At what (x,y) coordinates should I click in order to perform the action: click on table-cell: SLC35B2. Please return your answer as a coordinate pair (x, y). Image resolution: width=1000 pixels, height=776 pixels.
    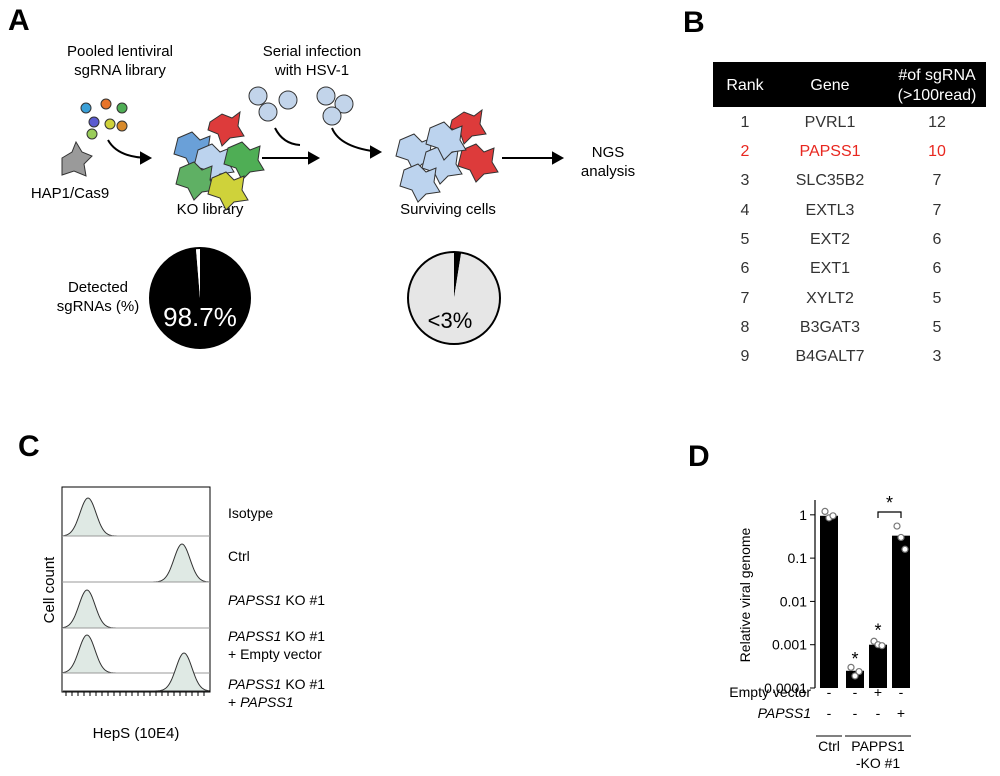
    Looking at the image, I should click on (830, 180).